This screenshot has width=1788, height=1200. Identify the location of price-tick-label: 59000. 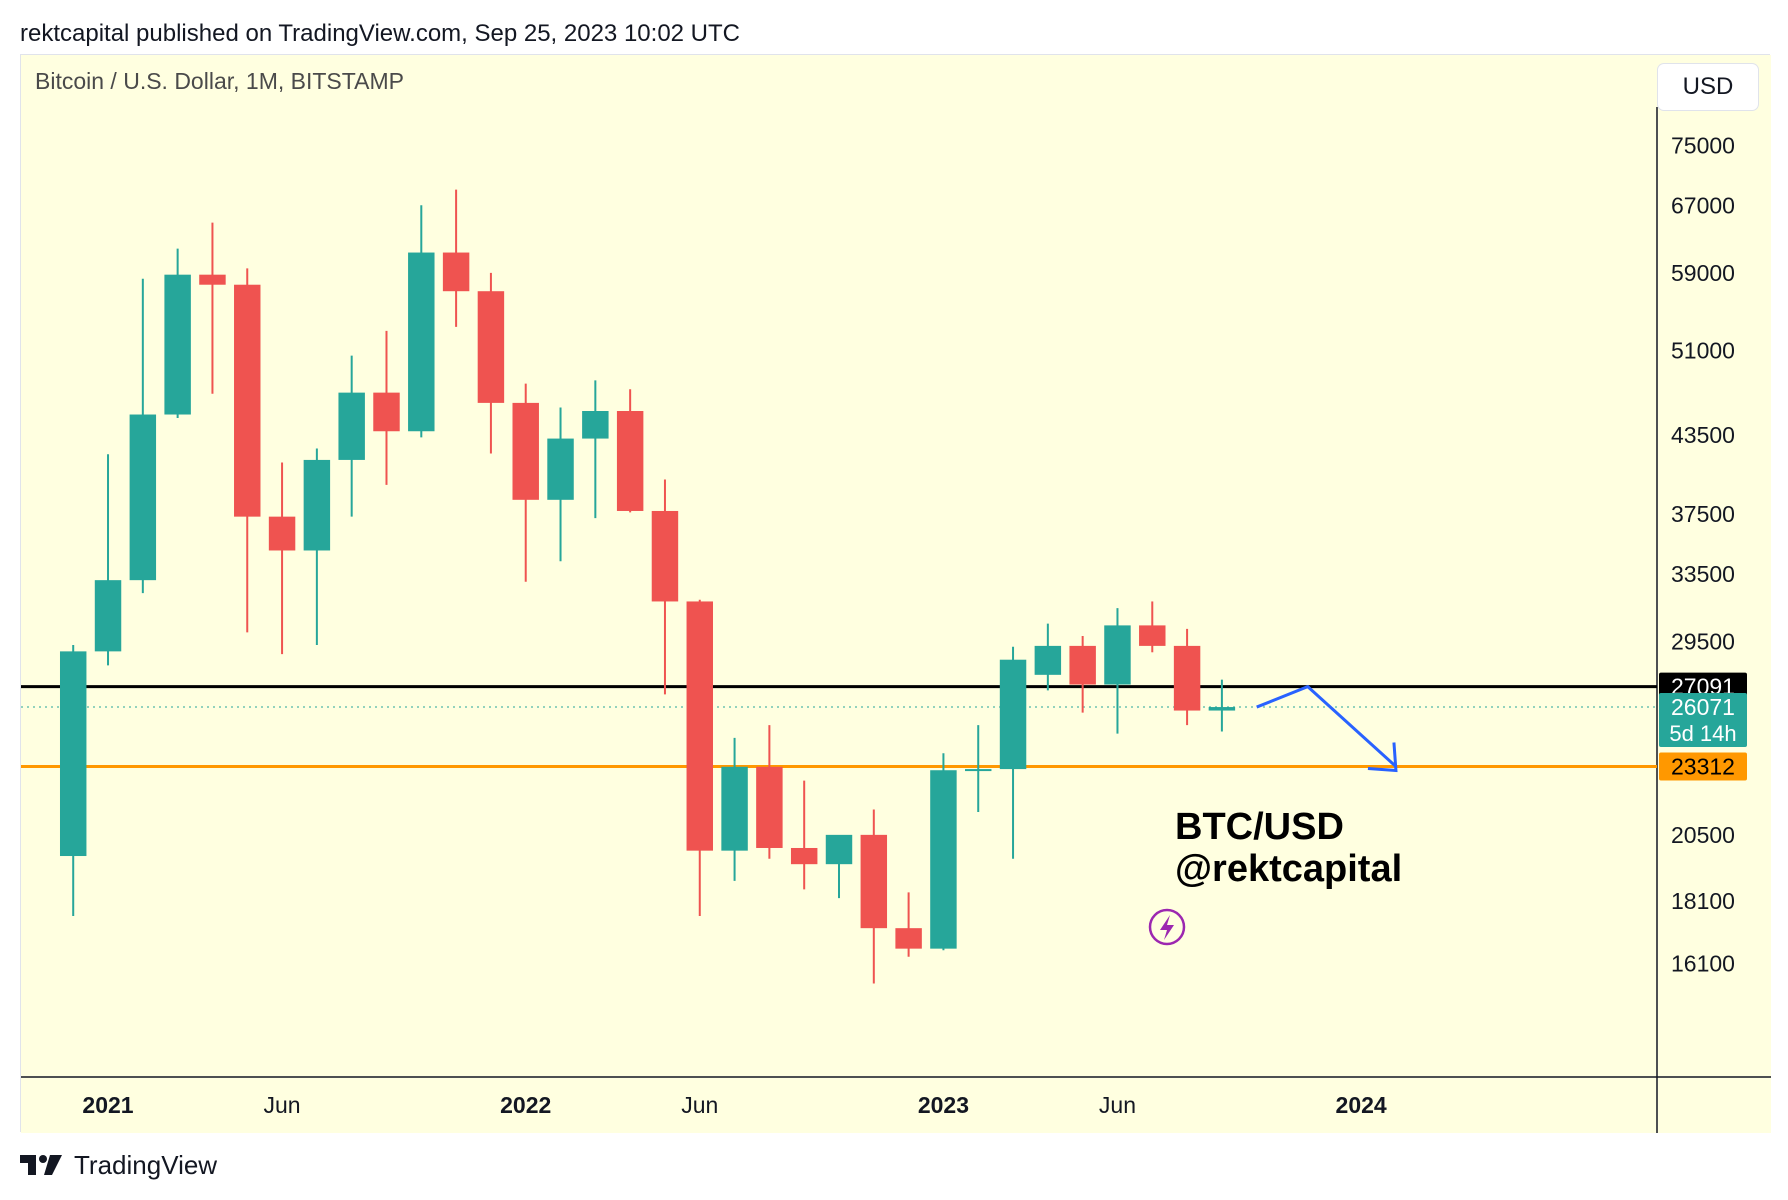
(1703, 273).